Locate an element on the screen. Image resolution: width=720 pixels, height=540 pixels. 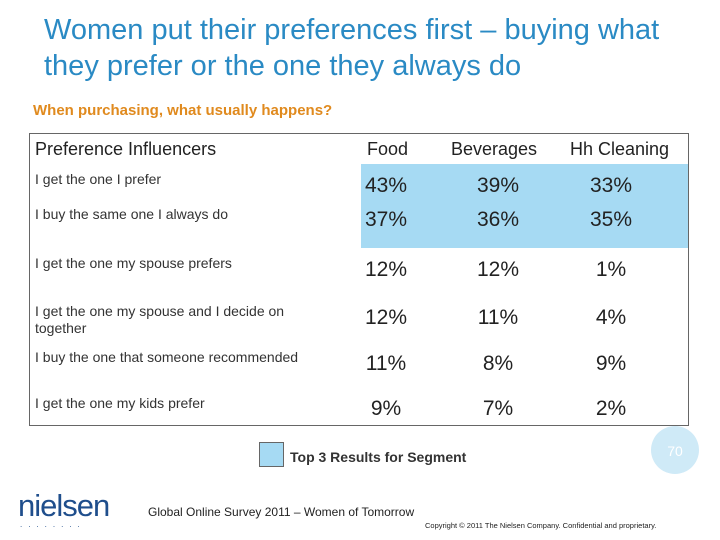
row-label: I get the one my kids prefer is located at coordinates (120, 403).